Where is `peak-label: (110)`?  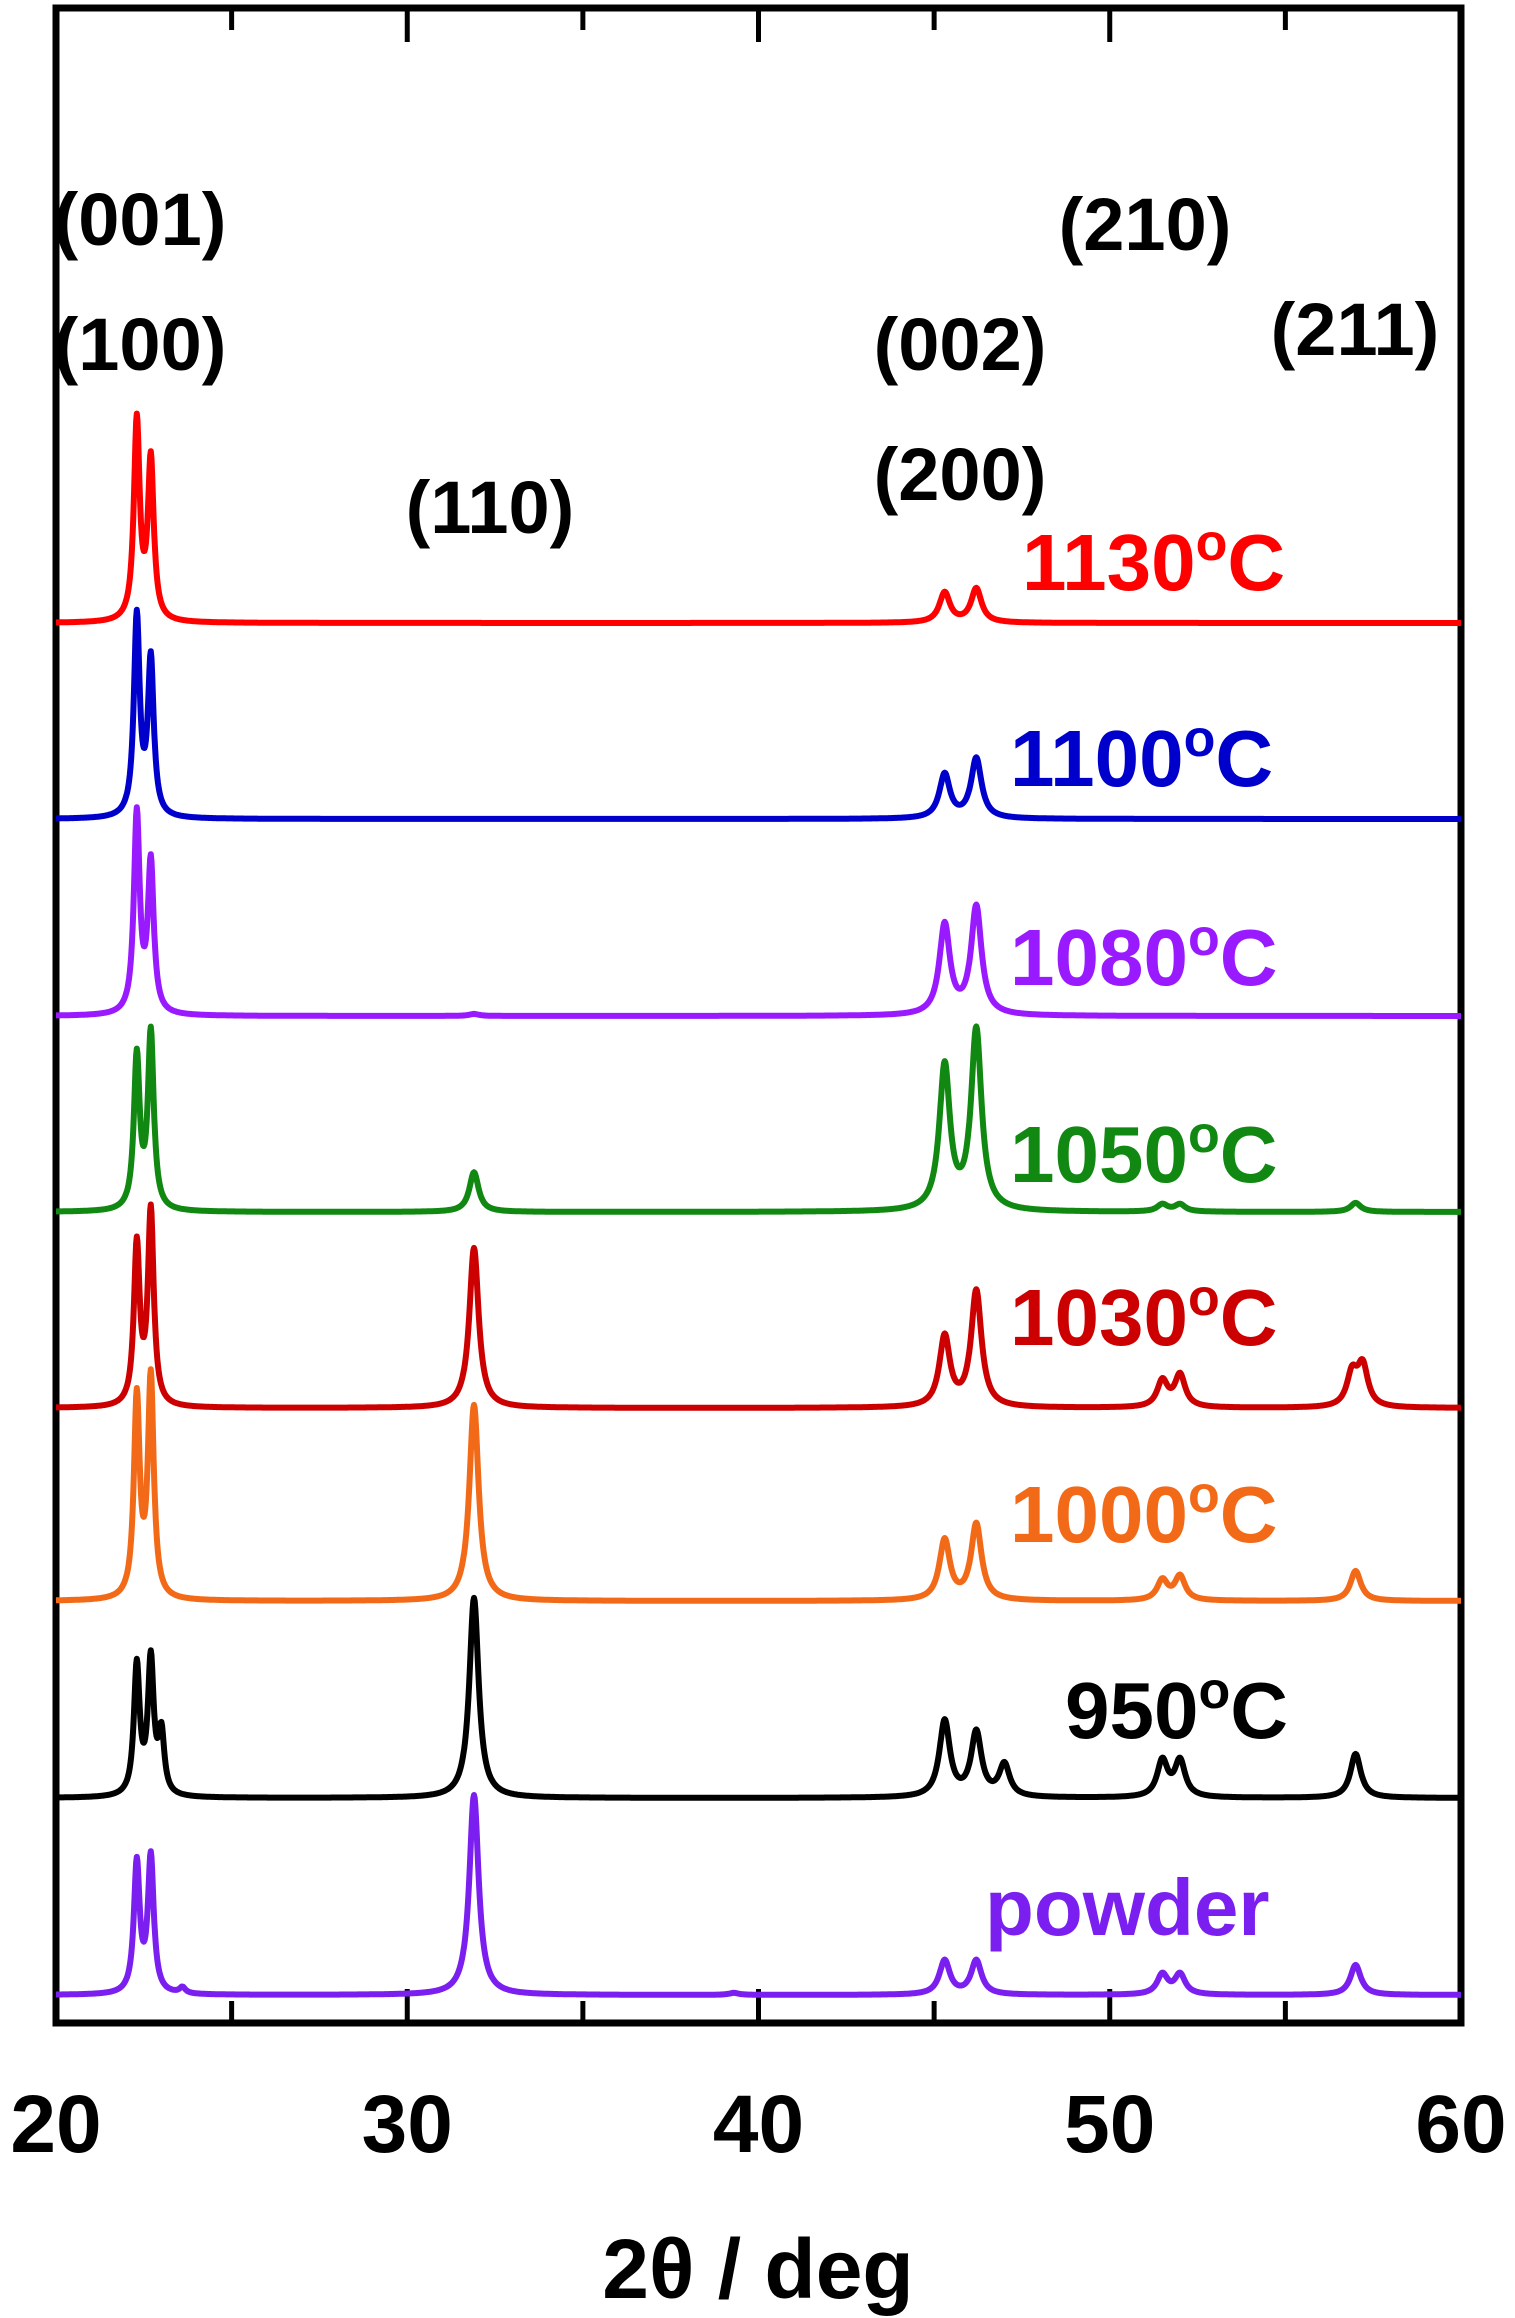 peak-label: (110) is located at coordinates (490, 507).